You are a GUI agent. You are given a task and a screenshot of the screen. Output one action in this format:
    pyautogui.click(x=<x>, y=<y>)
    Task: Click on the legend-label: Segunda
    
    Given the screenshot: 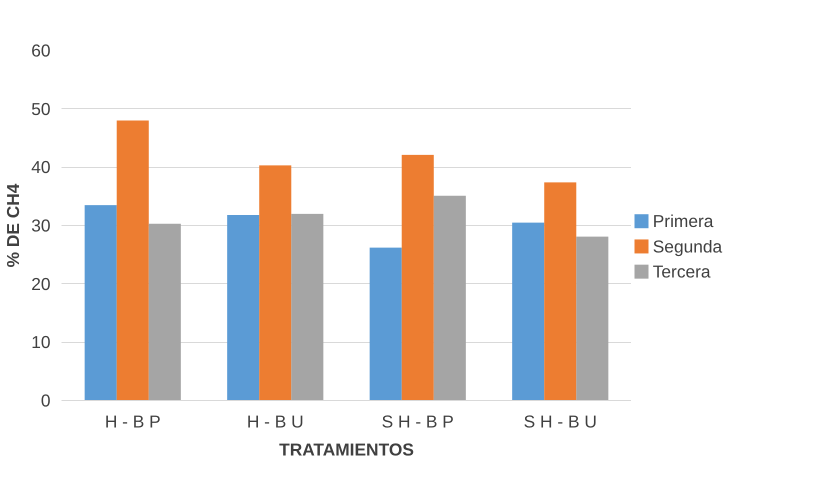 What is the action you would take?
    pyautogui.click(x=687, y=246)
    